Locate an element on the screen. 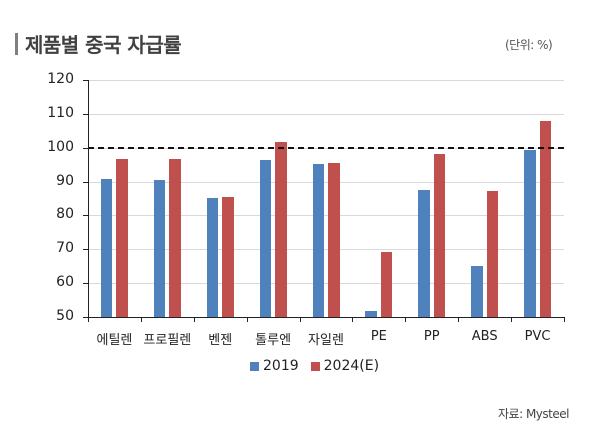 This screenshot has height=443, width=600. x-tick-label: PE is located at coordinates (378, 336).